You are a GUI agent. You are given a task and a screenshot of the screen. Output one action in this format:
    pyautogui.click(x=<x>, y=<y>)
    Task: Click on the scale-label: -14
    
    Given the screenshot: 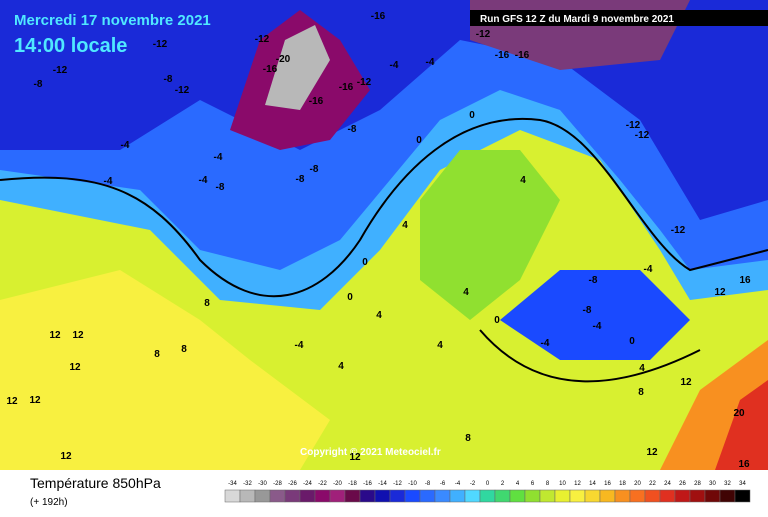 What is the action you would take?
    pyautogui.click(x=382, y=484)
    